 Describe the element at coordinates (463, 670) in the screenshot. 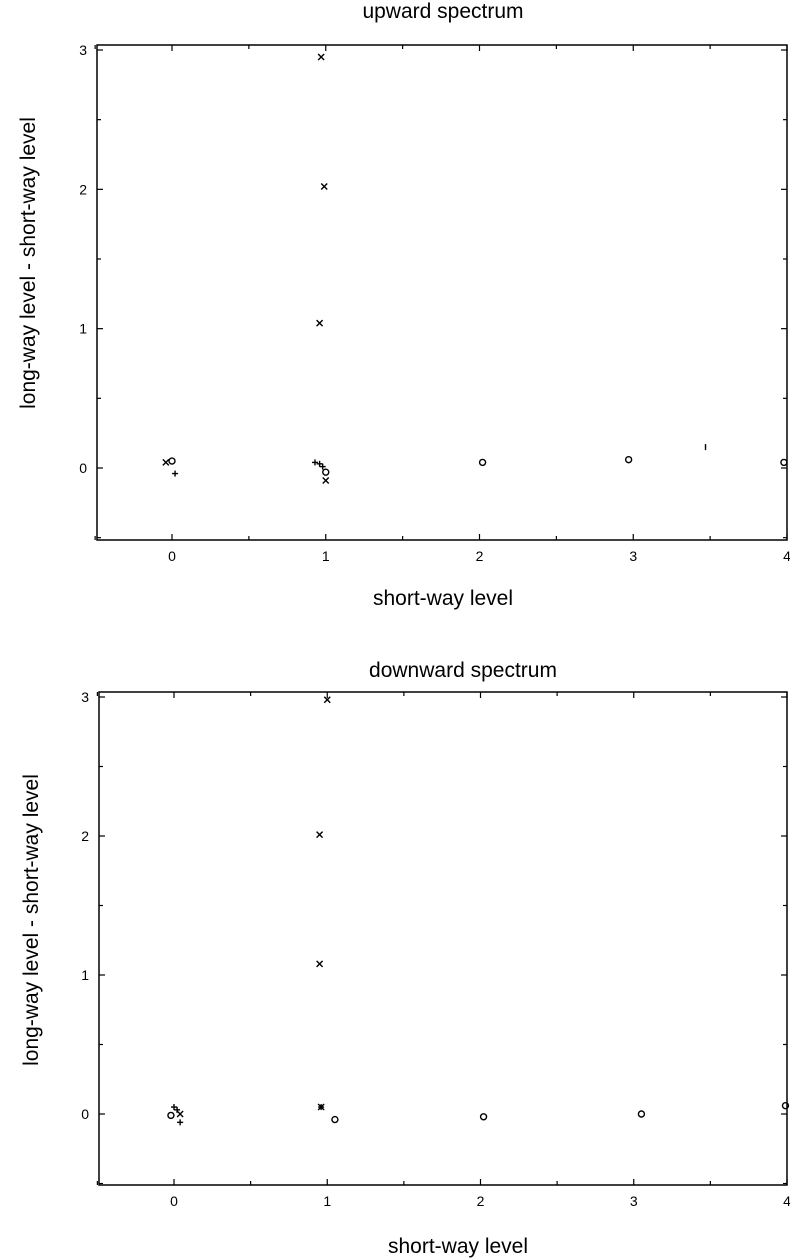

I see `chart-title: downward spectrum` at that location.